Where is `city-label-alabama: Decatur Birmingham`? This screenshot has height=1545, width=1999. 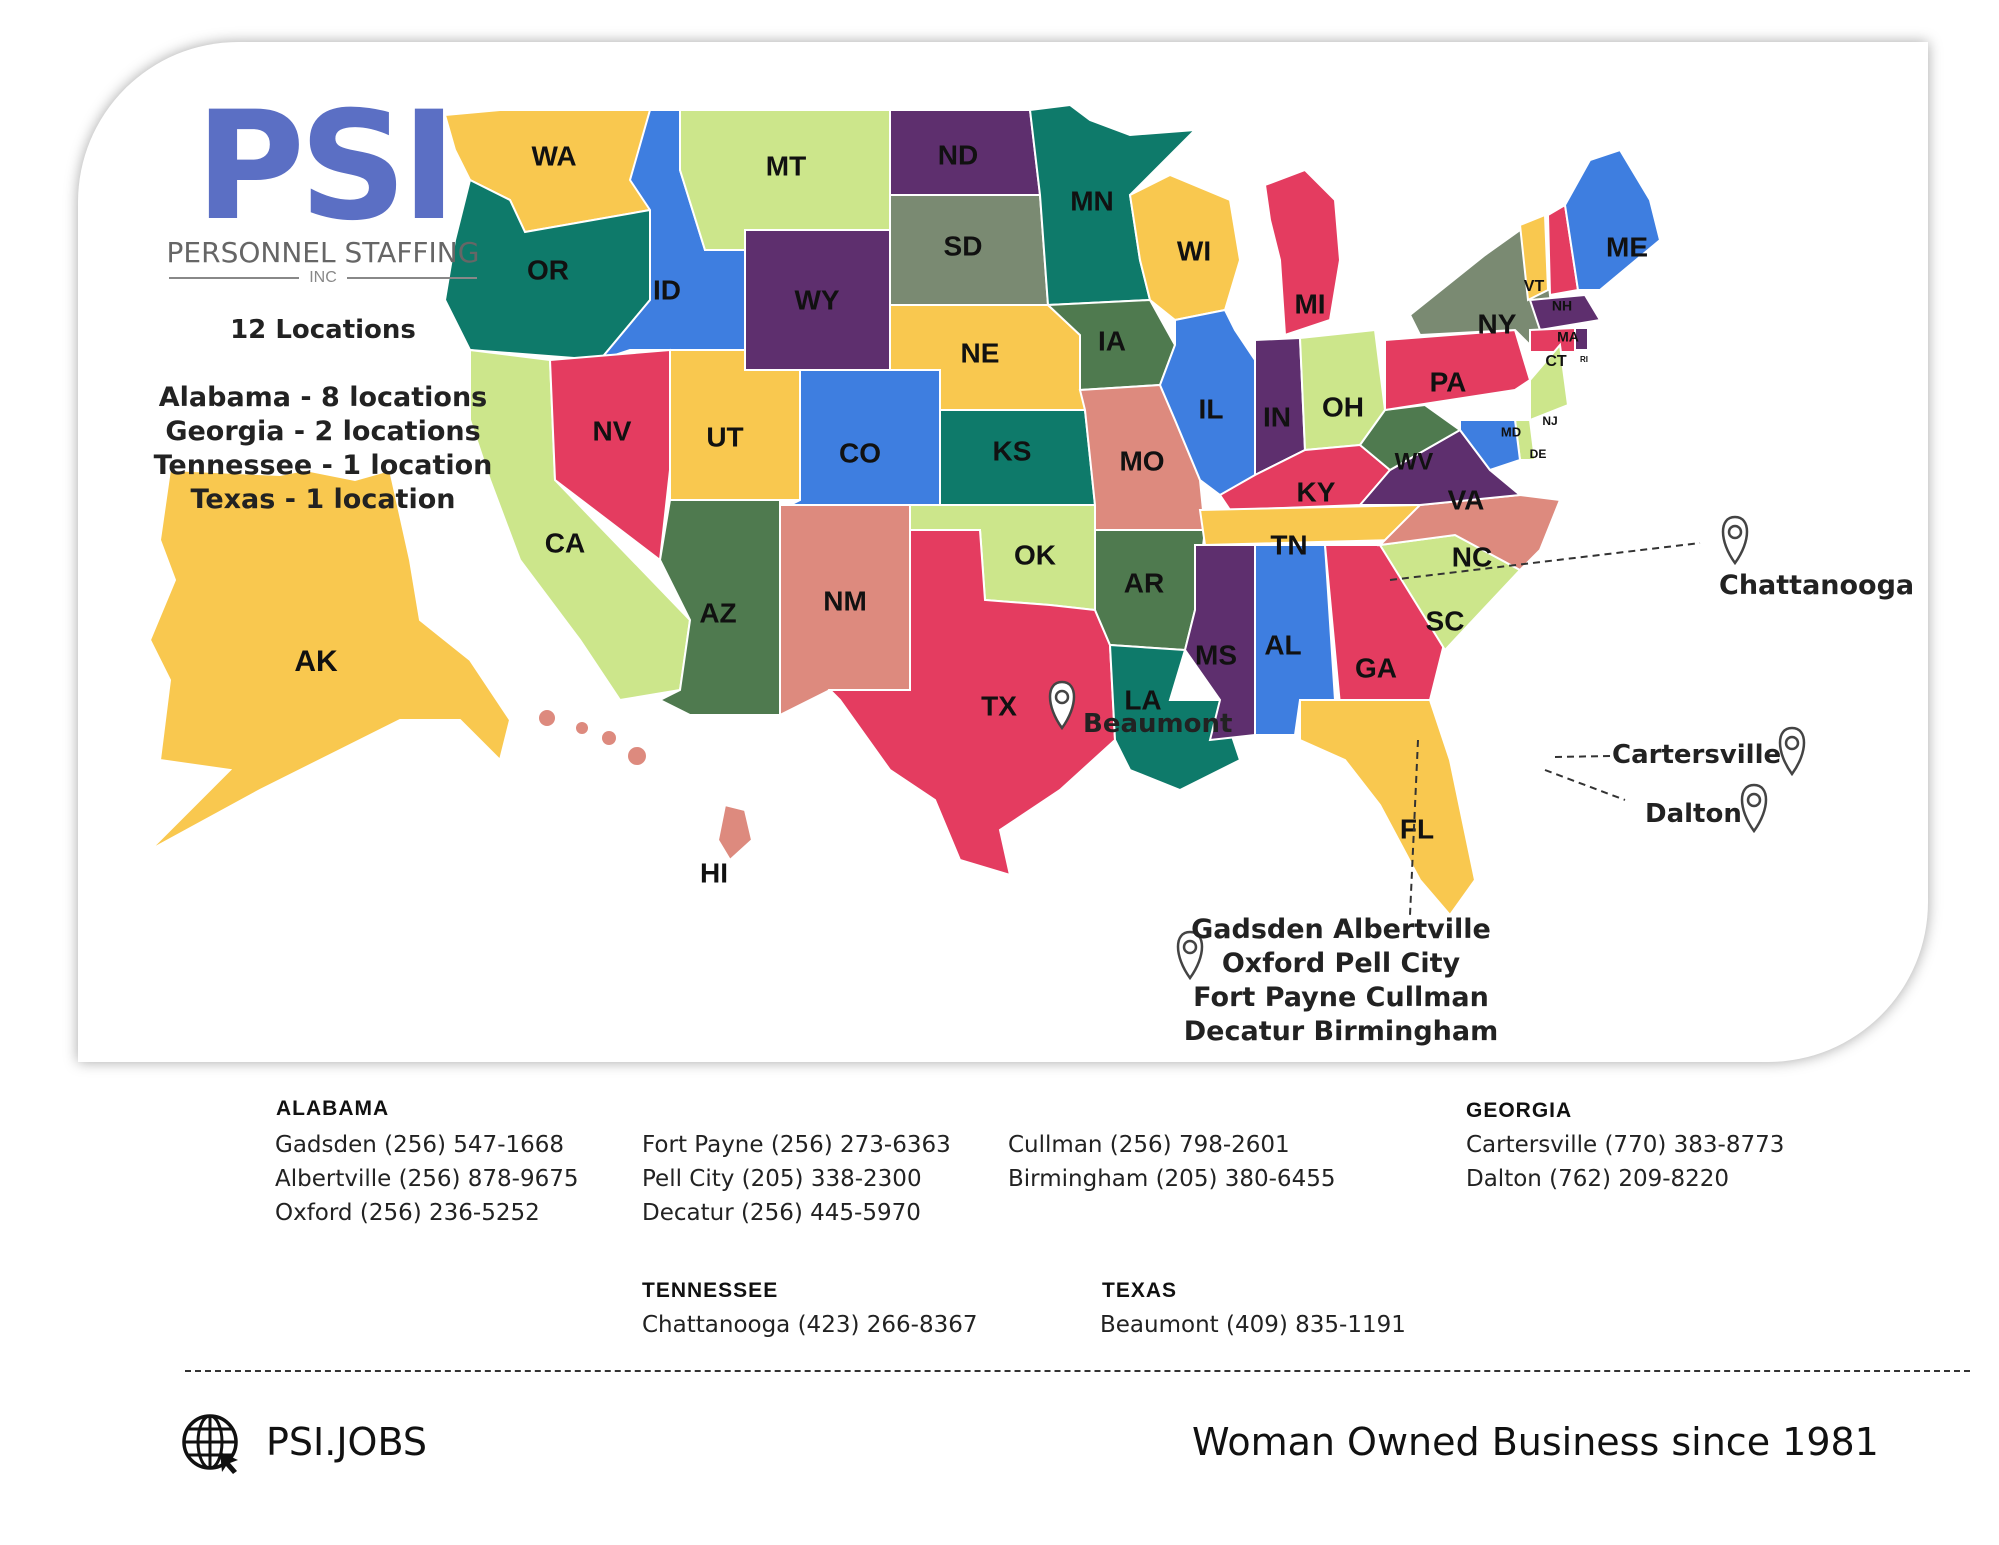
city-label-alabama: Decatur Birmingham is located at coordinates (1341, 1031).